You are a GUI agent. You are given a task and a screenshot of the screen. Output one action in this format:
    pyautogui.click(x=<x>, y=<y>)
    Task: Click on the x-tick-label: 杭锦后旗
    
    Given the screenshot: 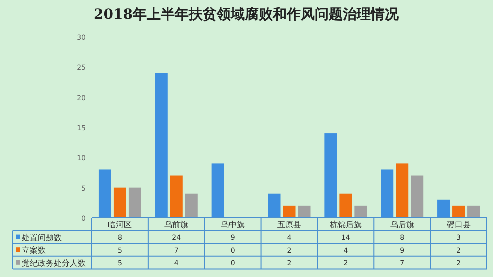 What is the action you would take?
    pyautogui.click(x=345, y=225)
    